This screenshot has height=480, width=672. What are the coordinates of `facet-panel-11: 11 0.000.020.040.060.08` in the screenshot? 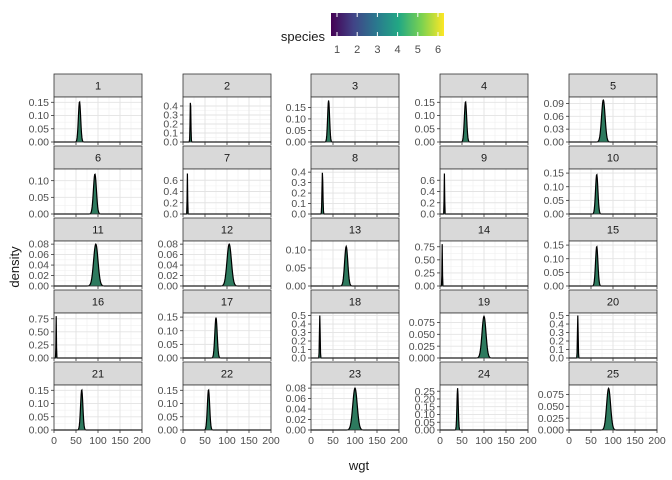 It's located at (86, 255).